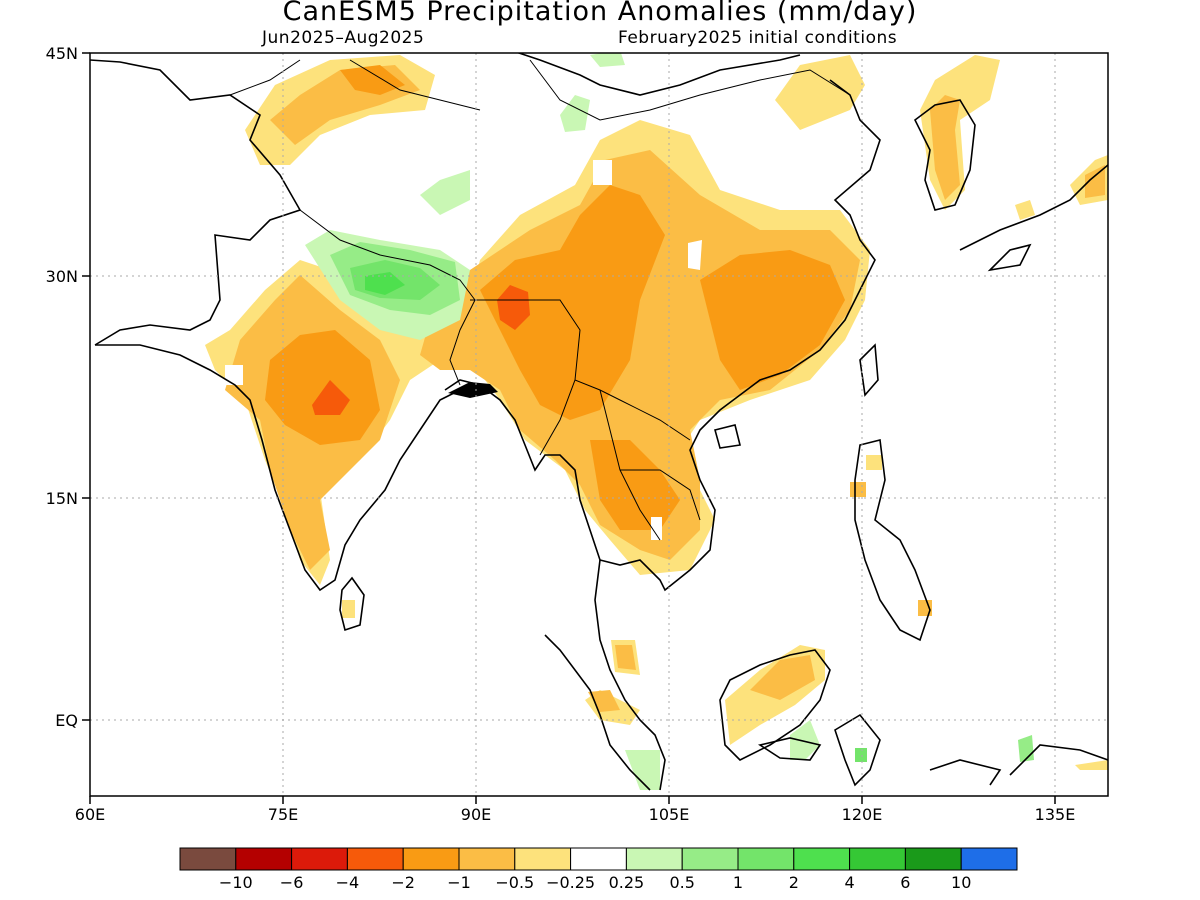  What do you see at coordinates (62, 276) in the screenshot?
I see `lat-label-30n: 30N` at bounding box center [62, 276].